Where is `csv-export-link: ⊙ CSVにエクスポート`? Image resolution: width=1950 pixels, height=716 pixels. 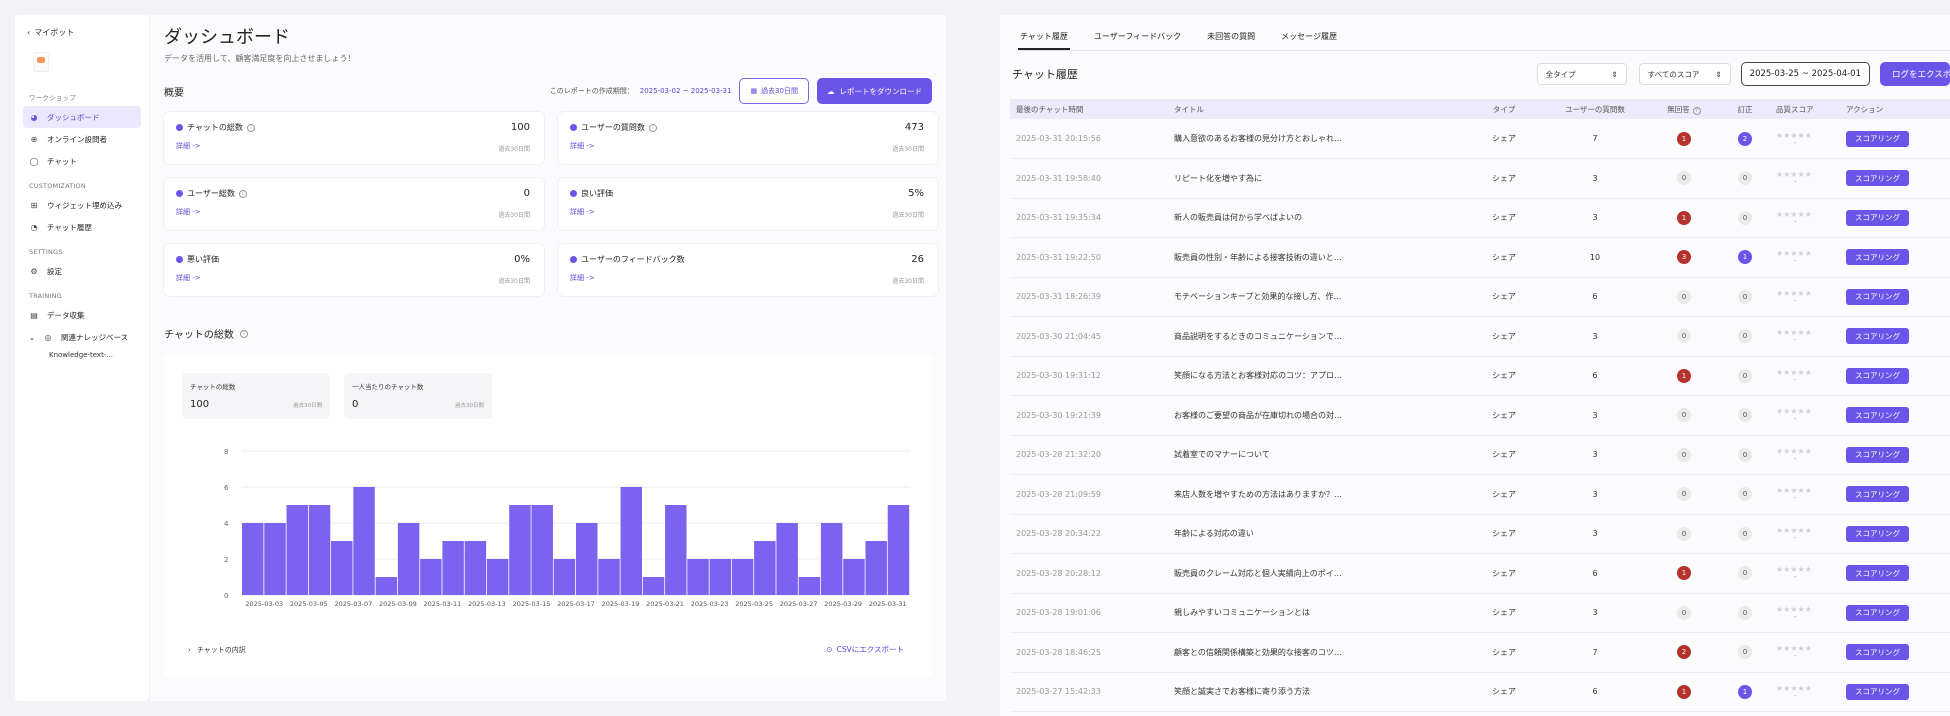
csv-export-link: ⊙ CSVにエクスポート is located at coordinates (865, 649).